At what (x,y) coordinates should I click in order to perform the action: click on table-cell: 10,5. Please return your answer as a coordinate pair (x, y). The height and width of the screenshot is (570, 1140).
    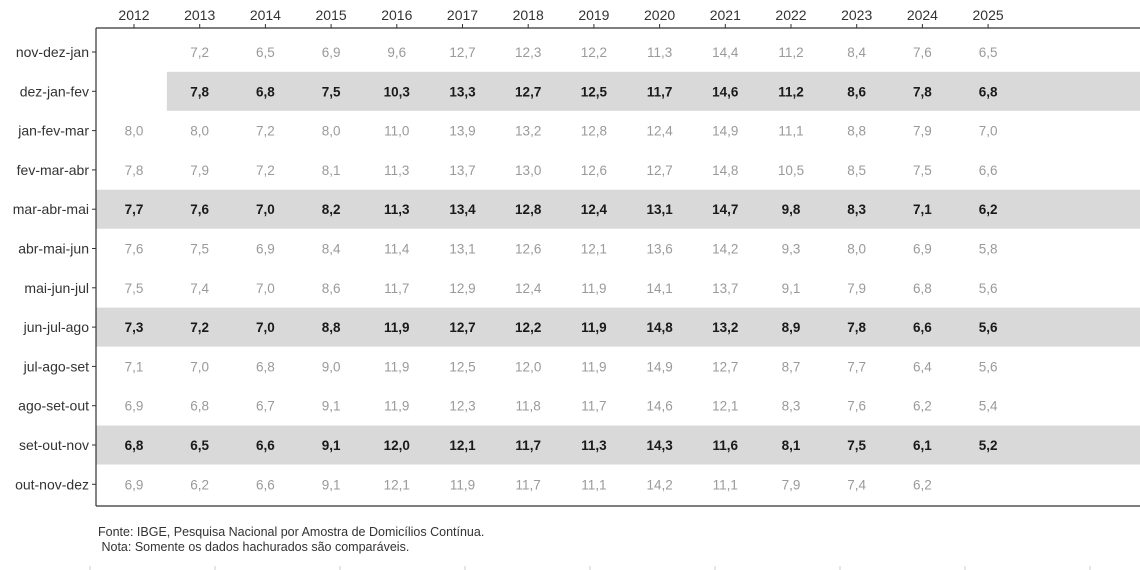
    Looking at the image, I should click on (791, 170).